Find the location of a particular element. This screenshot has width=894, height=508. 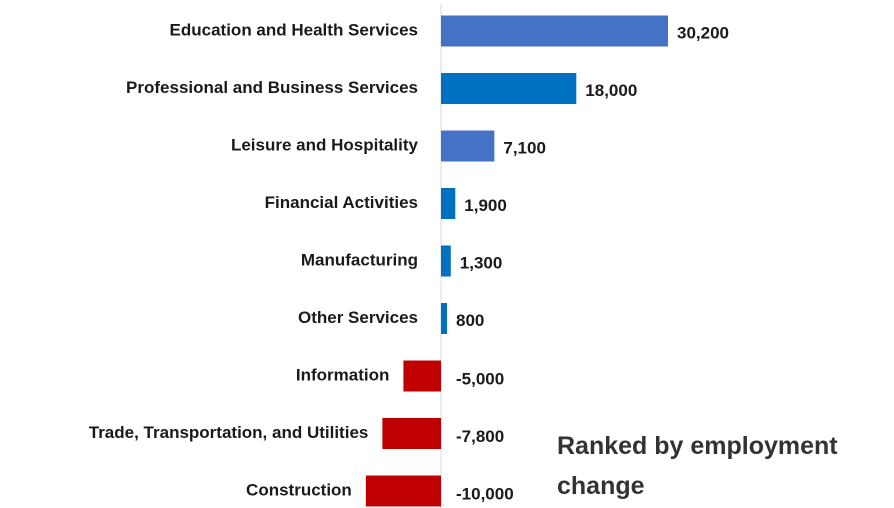

category-label: Professional and Business Services is located at coordinates (272, 87).